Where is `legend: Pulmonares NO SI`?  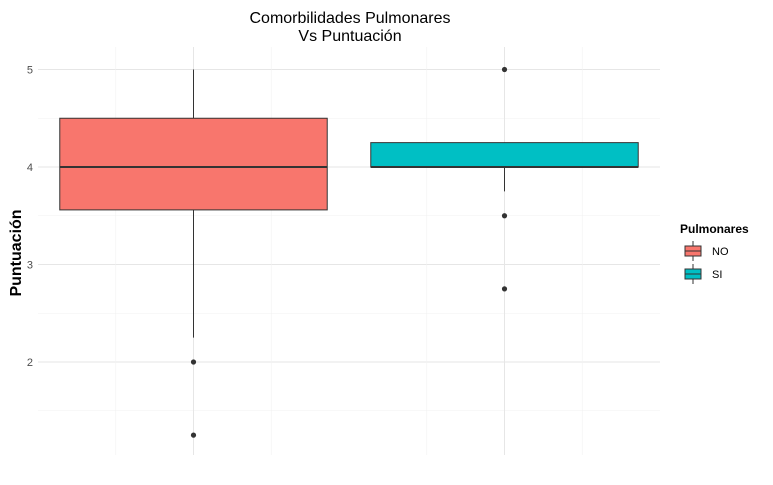 legend: Pulmonares NO SI is located at coordinates (714, 253).